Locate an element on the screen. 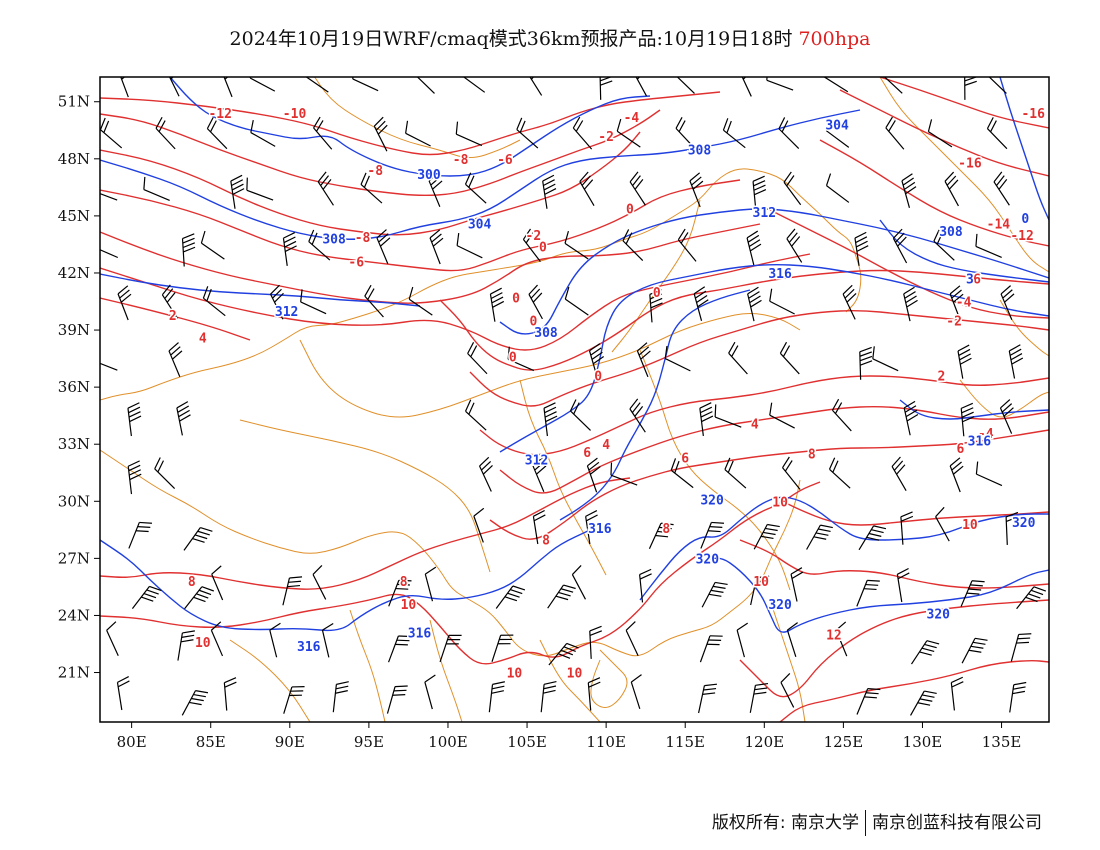  lat-label: 24N is located at coordinates (74, 615).